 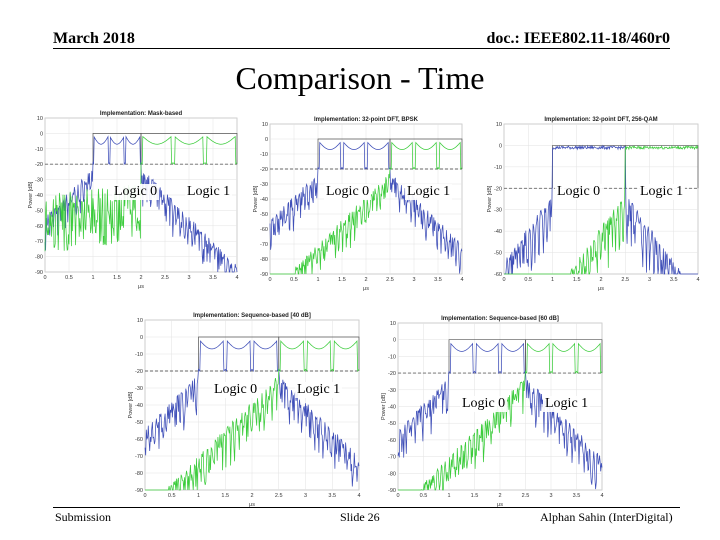 What do you see at coordinates (252, 316) in the screenshot?
I see `chart-title: Implementation: Sequence-based [40 dB]` at bounding box center [252, 316].